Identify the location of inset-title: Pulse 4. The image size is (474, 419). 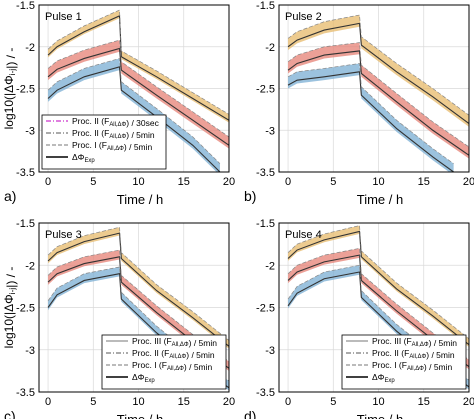
(303, 235).